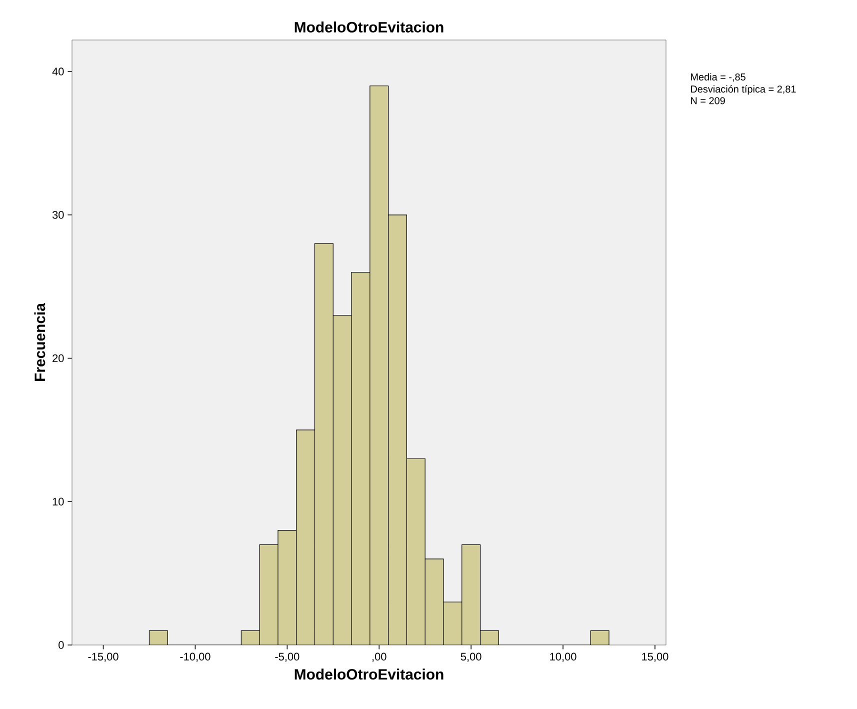 Image resolution: width=857 pixels, height=709 pixels. Describe the element at coordinates (58, 502) in the screenshot. I see `y-tick-label: 10` at that location.